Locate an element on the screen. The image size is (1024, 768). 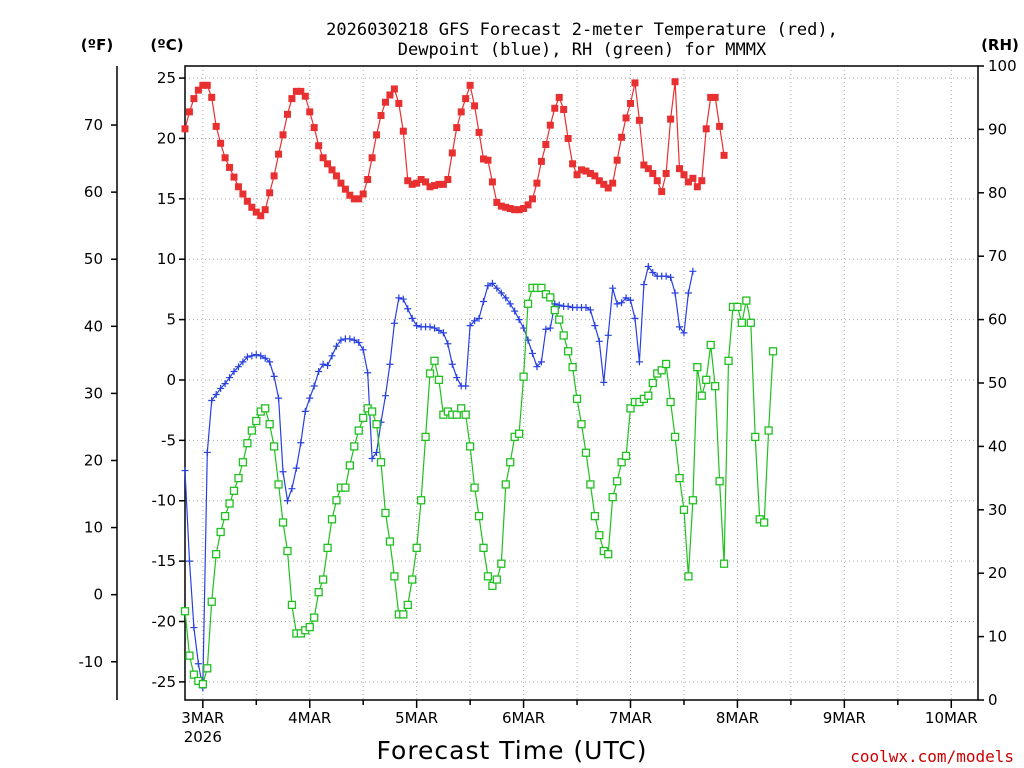
celsius-tick-label: 0 is located at coordinates (171, 380).